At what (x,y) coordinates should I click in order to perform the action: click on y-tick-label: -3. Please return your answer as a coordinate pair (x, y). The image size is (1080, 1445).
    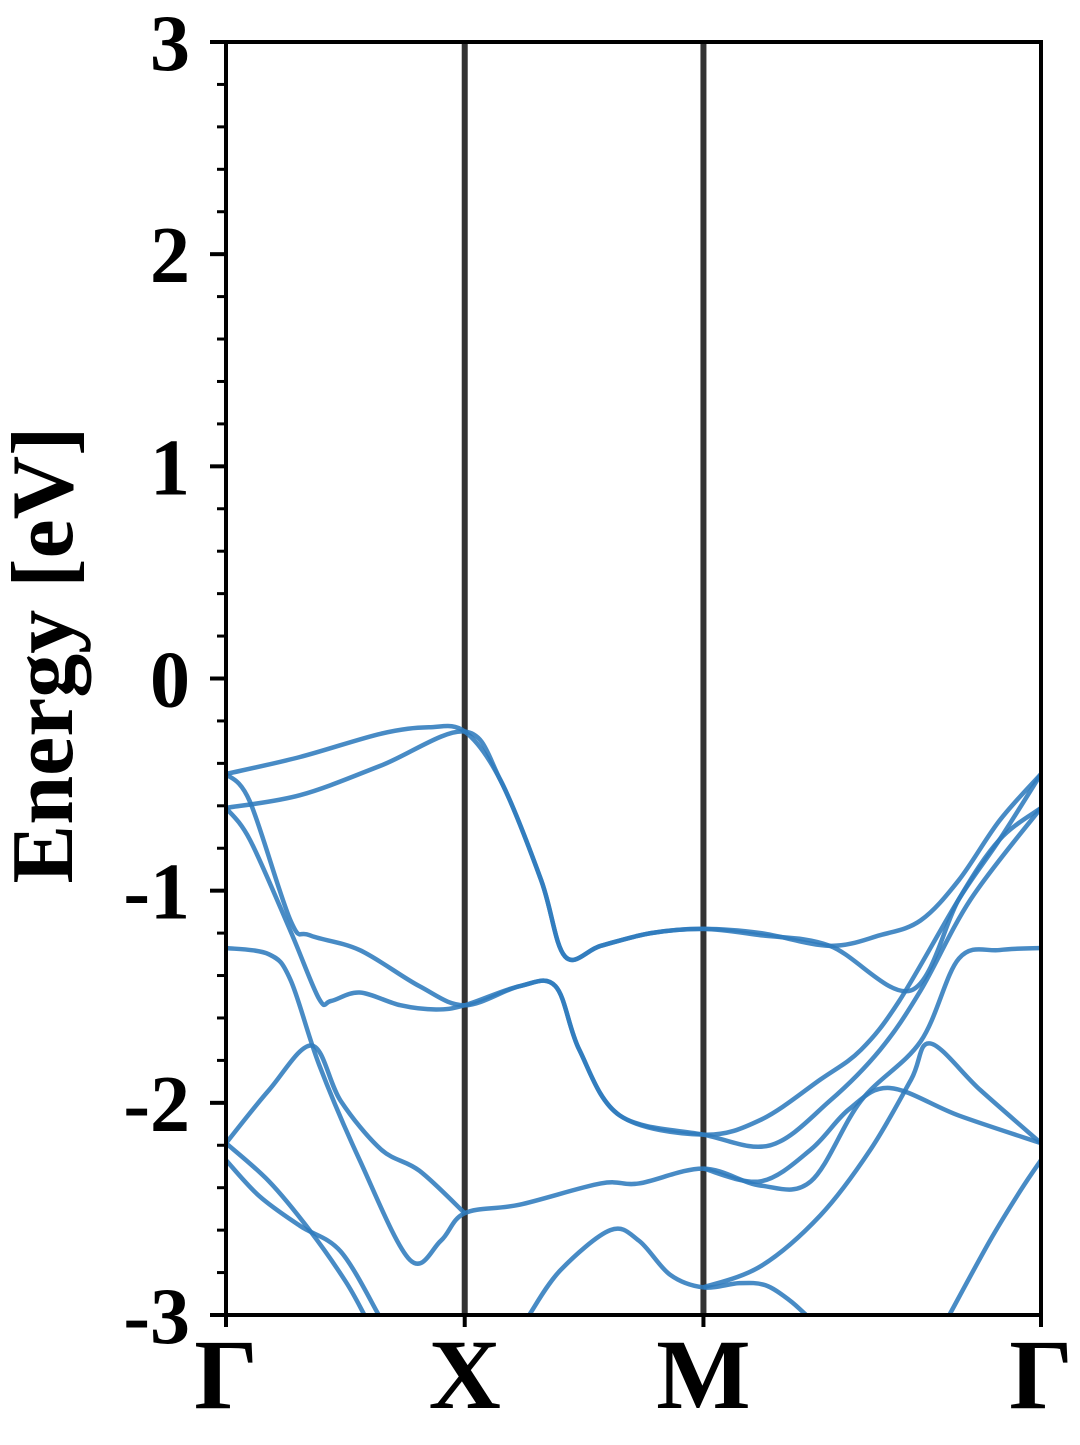
    Looking at the image, I should click on (156, 1317).